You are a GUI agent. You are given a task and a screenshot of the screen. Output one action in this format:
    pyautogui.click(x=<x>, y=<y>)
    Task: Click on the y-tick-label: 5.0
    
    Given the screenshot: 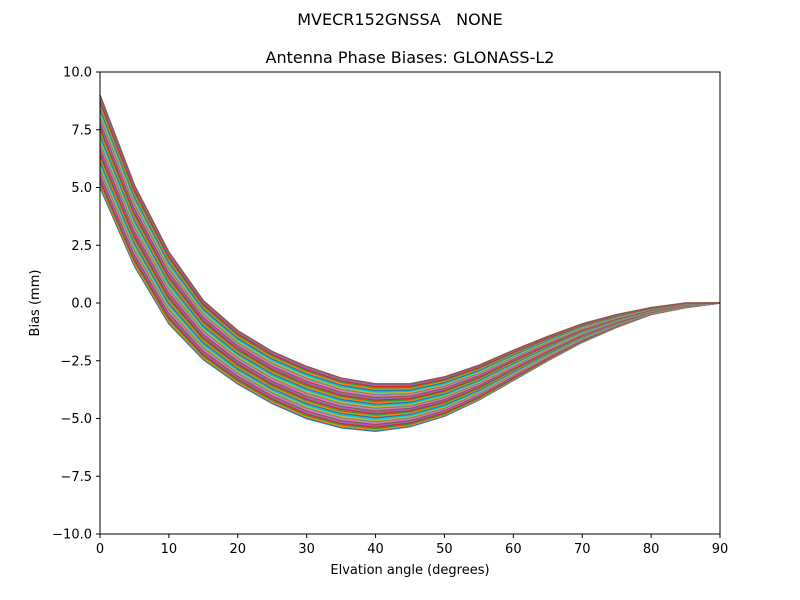 What is the action you would take?
    pyautogui.click(x=81, y=188)
    